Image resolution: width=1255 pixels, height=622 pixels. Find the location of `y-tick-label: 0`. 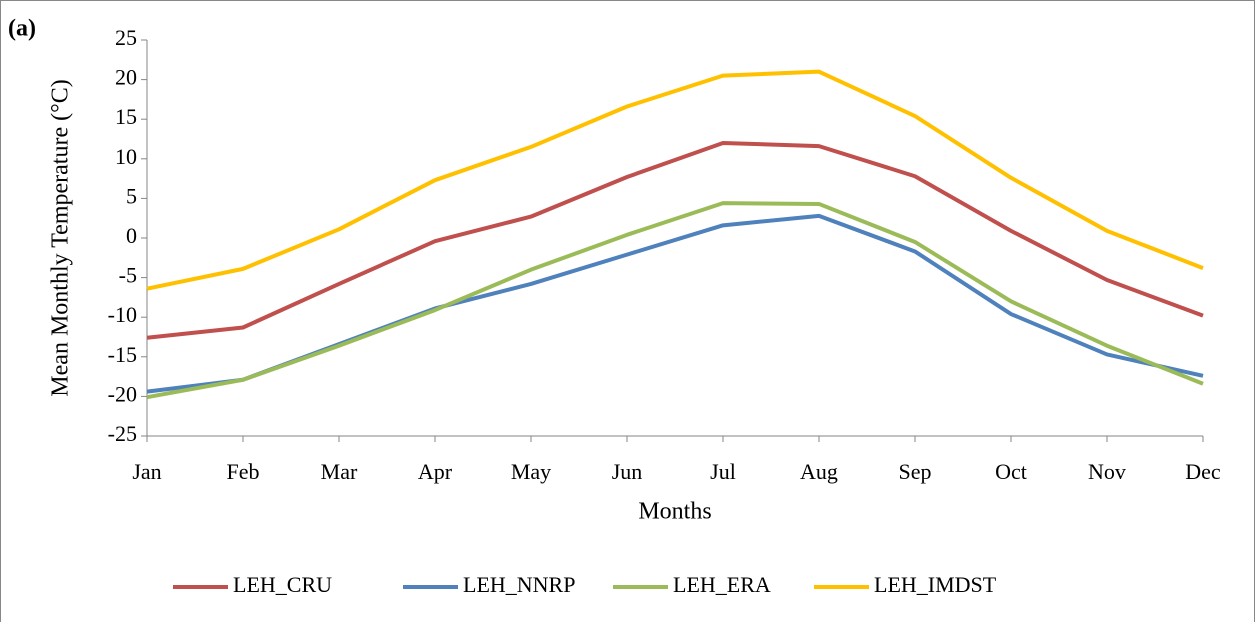

y-tick-label: 0 is located at coordinates (131, 235).